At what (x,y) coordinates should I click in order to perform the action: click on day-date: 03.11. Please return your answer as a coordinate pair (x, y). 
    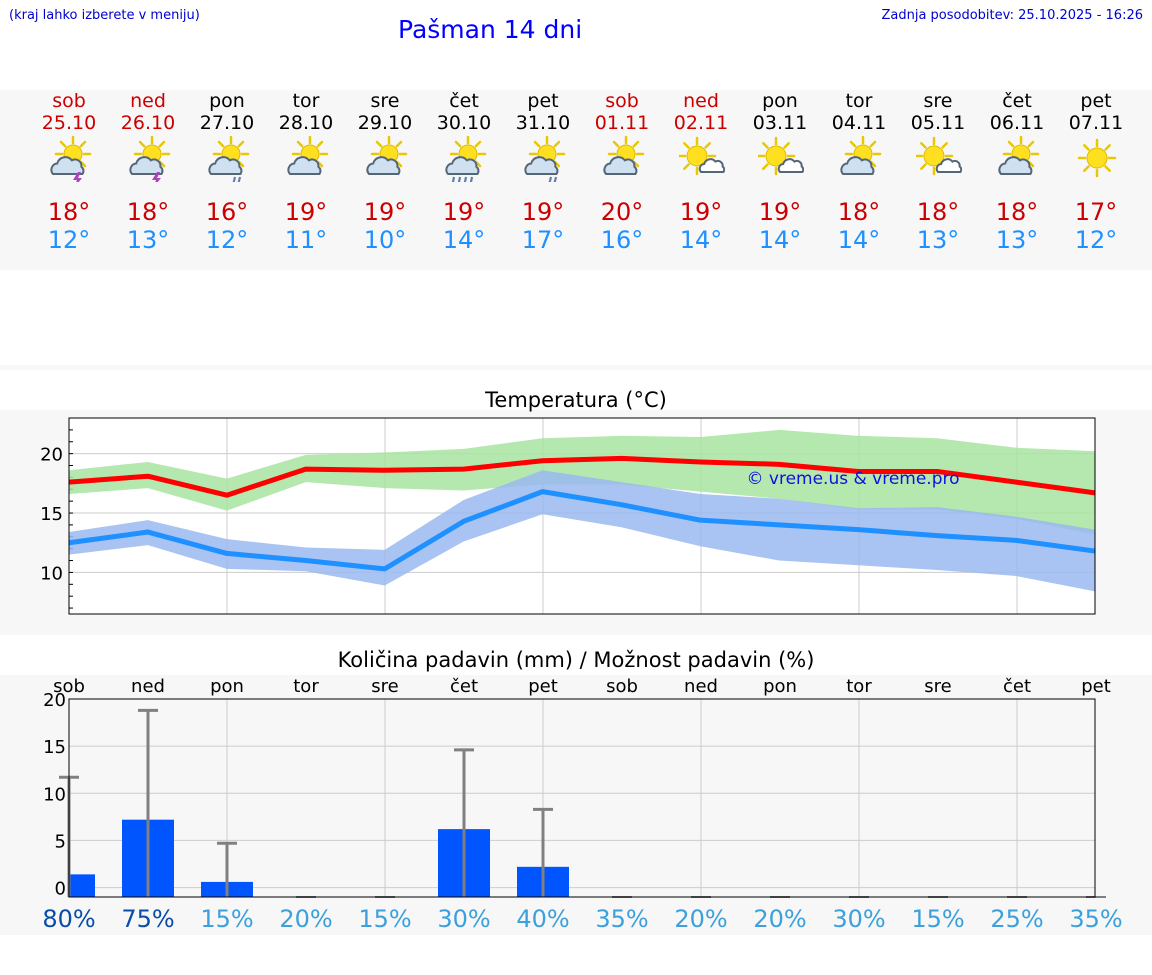
    Looking at the image, I should click on (780, 123).